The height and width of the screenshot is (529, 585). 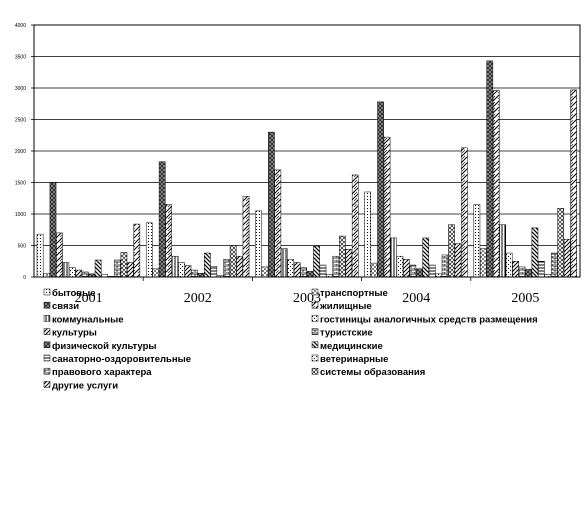 I want to click on y-tick-label: 1000, so click(x=20, y=215).